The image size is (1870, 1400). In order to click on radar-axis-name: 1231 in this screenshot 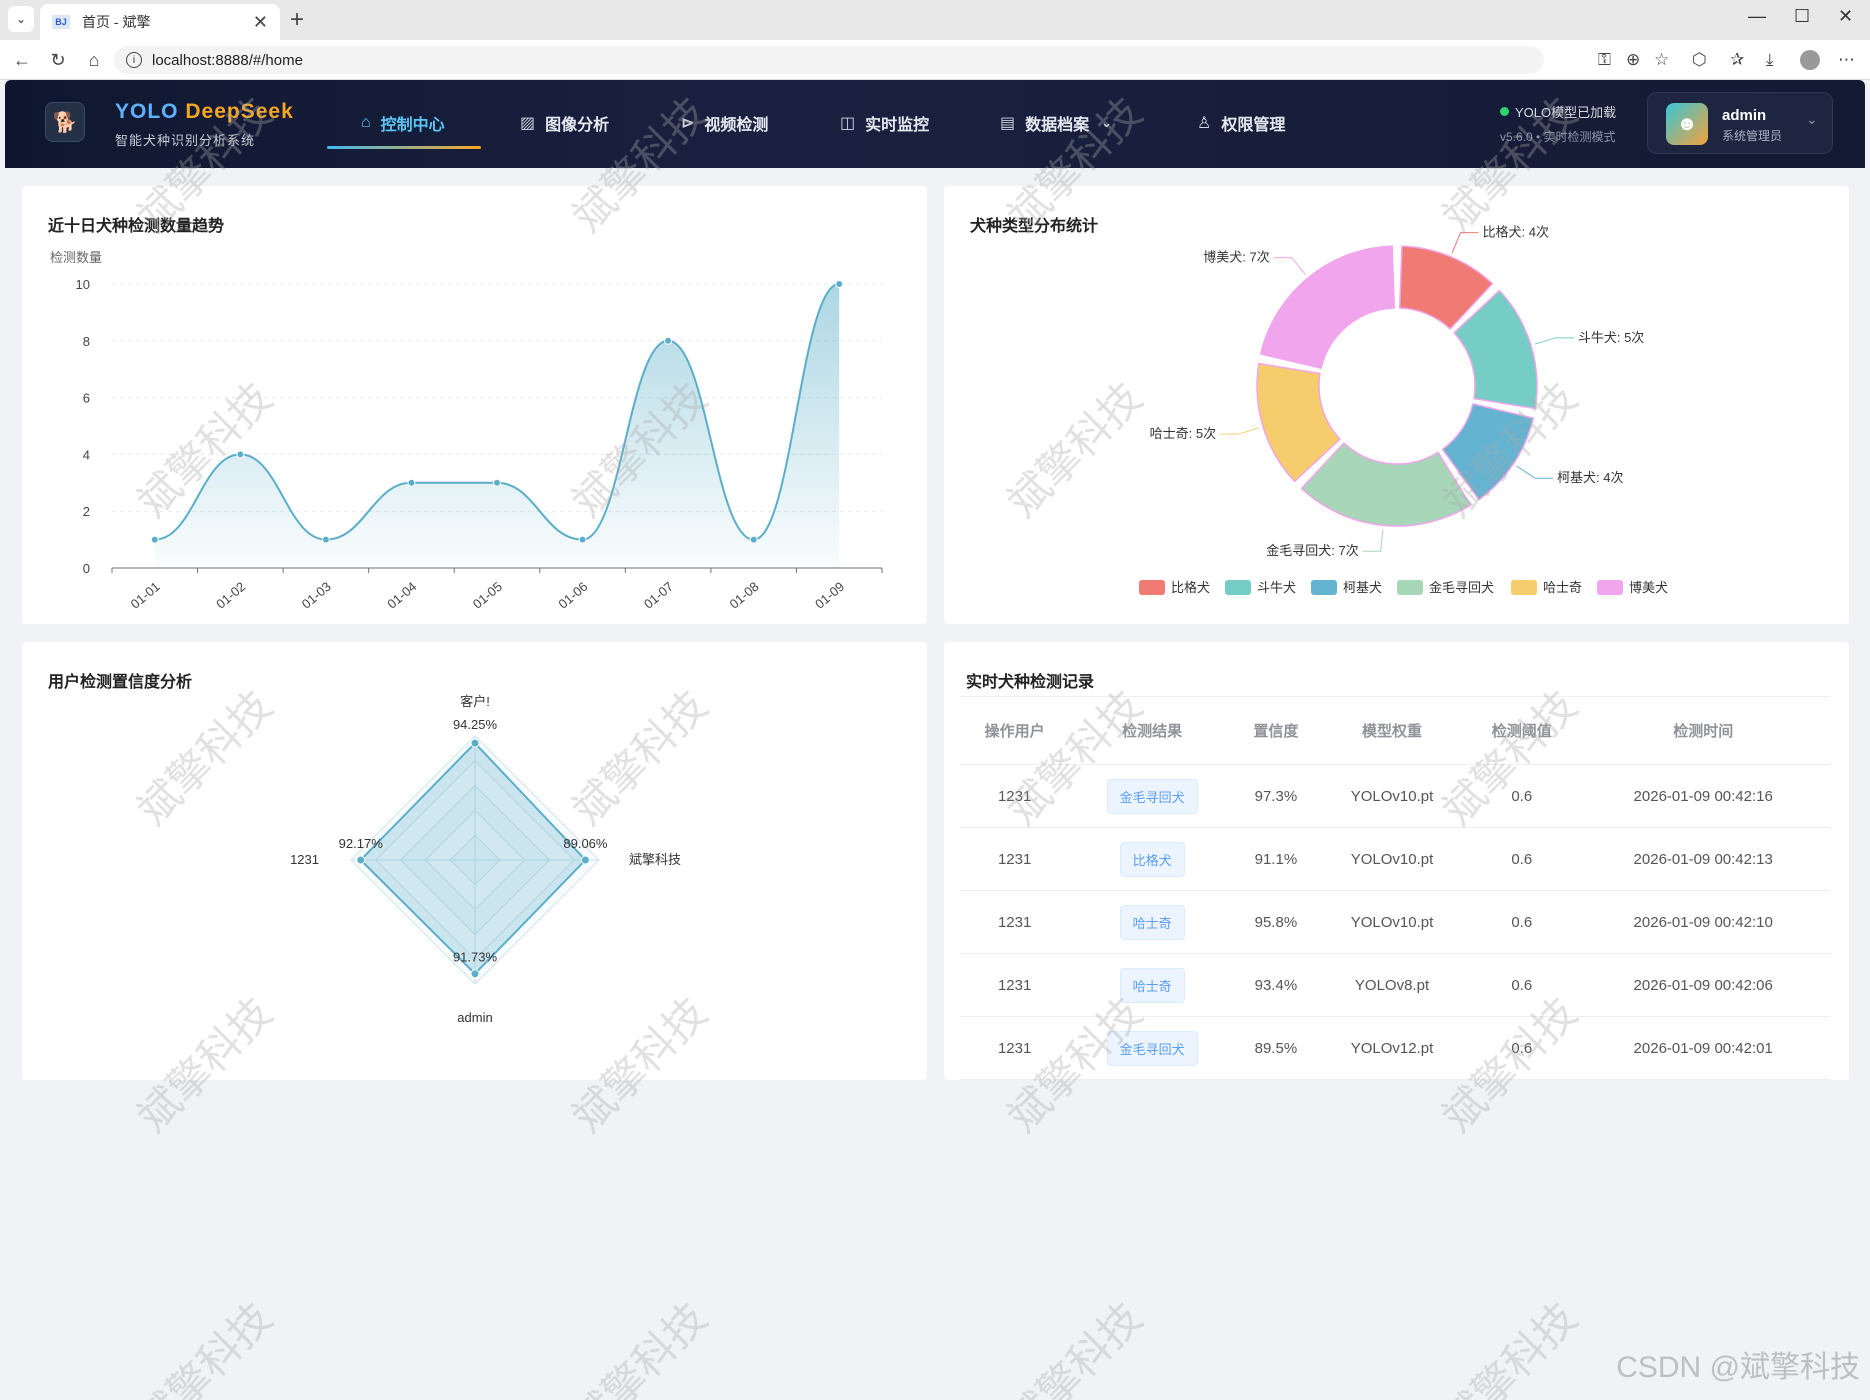, I will do `click(304, 859)`.